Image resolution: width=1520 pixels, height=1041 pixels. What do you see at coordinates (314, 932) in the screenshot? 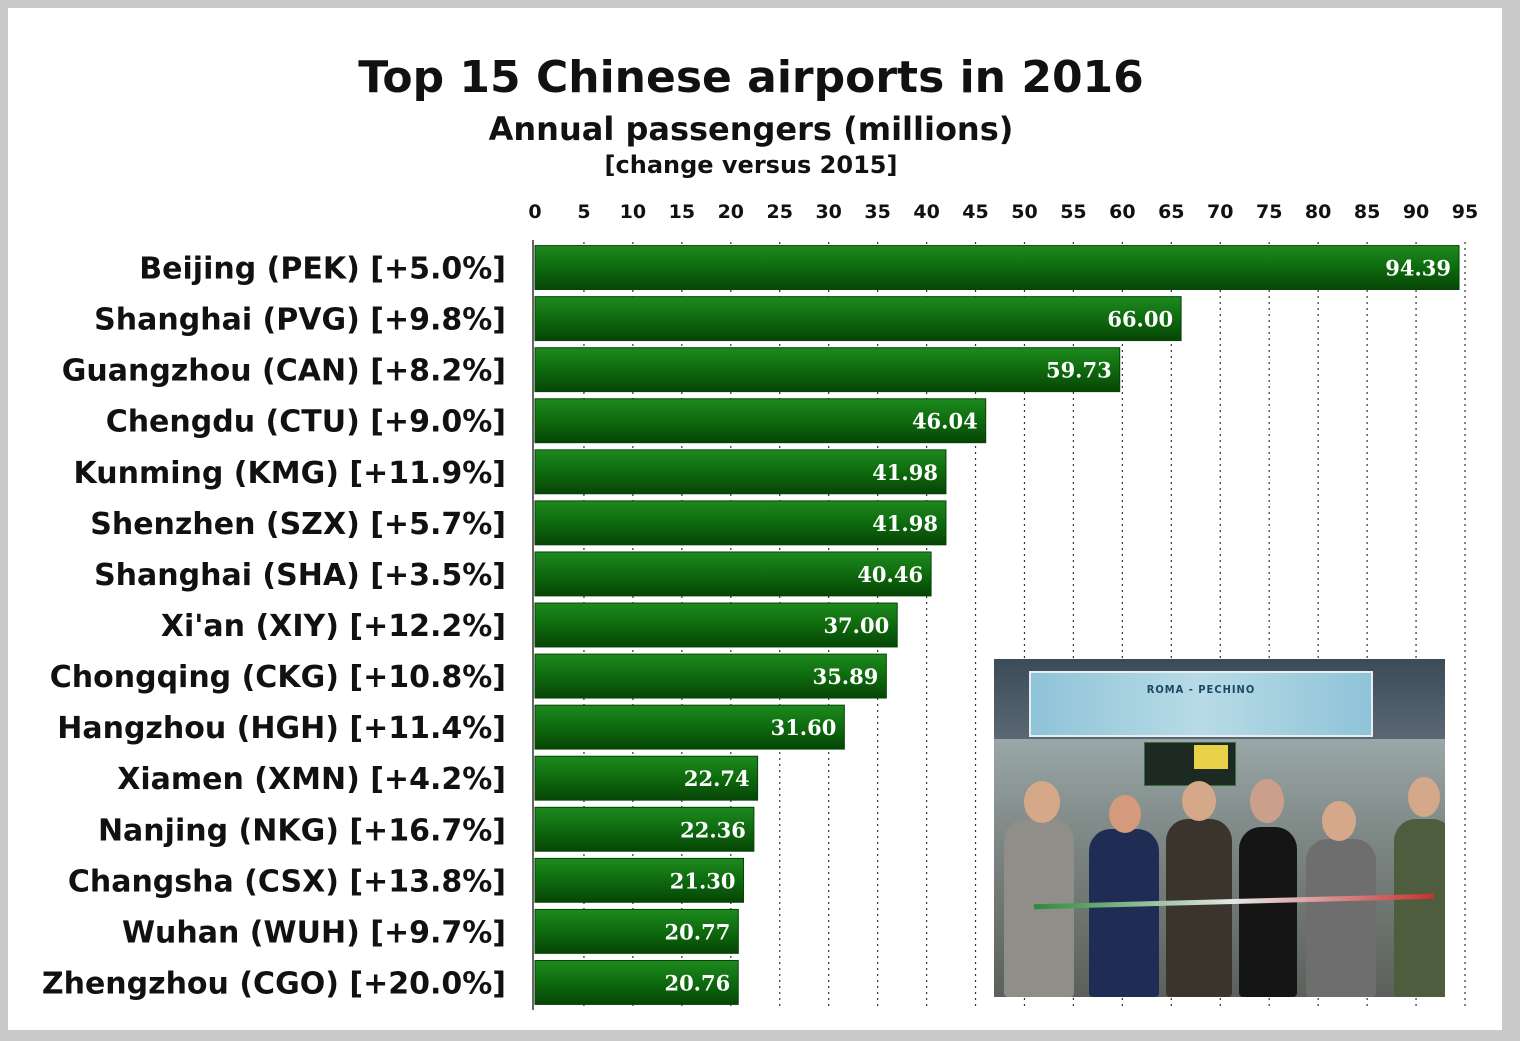
I see `category-label: Wuhan (WUH) [+9.7%]` at bounding box center [314, 932].